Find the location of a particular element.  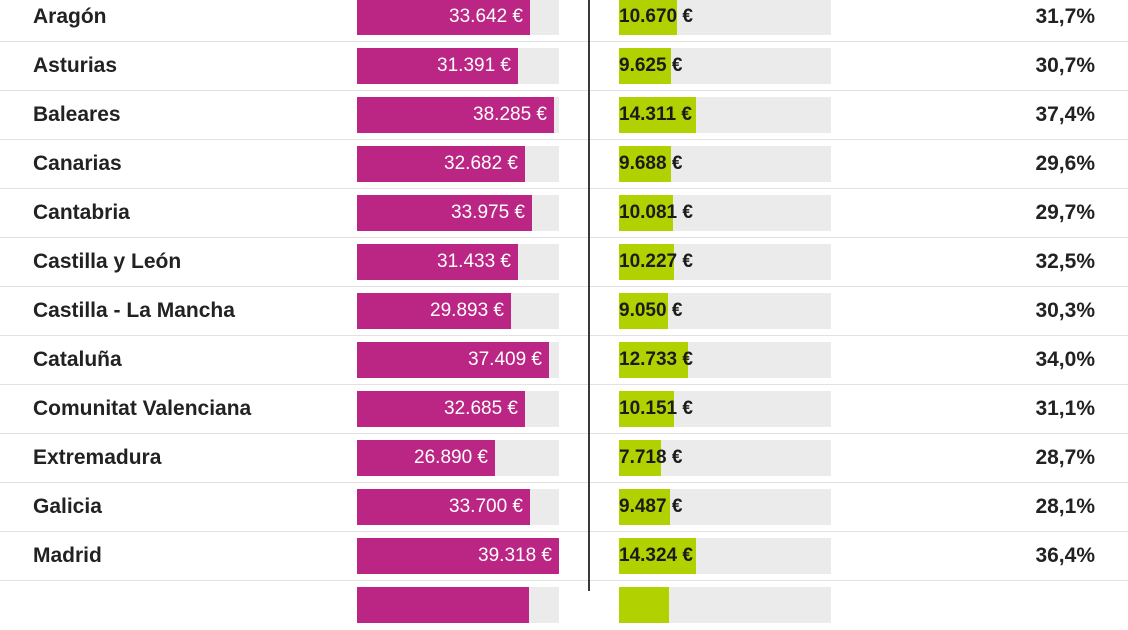

salary-bar-track: 32.682 € is located at coordinates (458, 164).